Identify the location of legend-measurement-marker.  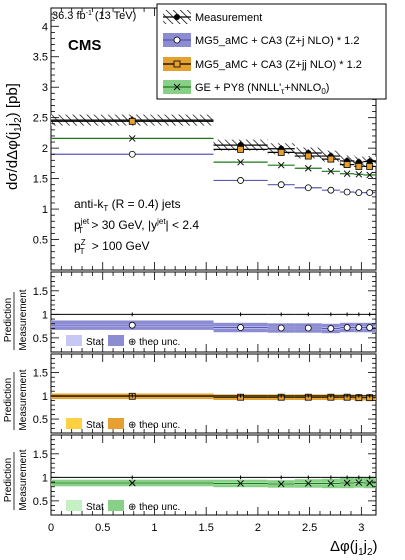
(177, 17).